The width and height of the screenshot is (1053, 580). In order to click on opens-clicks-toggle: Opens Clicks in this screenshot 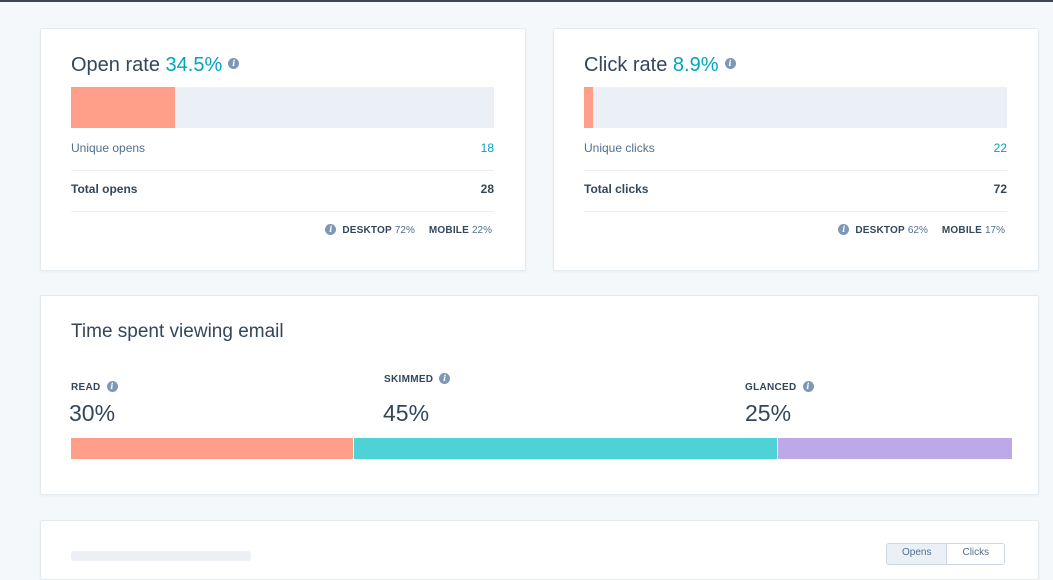, I will do `click(946, 554)`.